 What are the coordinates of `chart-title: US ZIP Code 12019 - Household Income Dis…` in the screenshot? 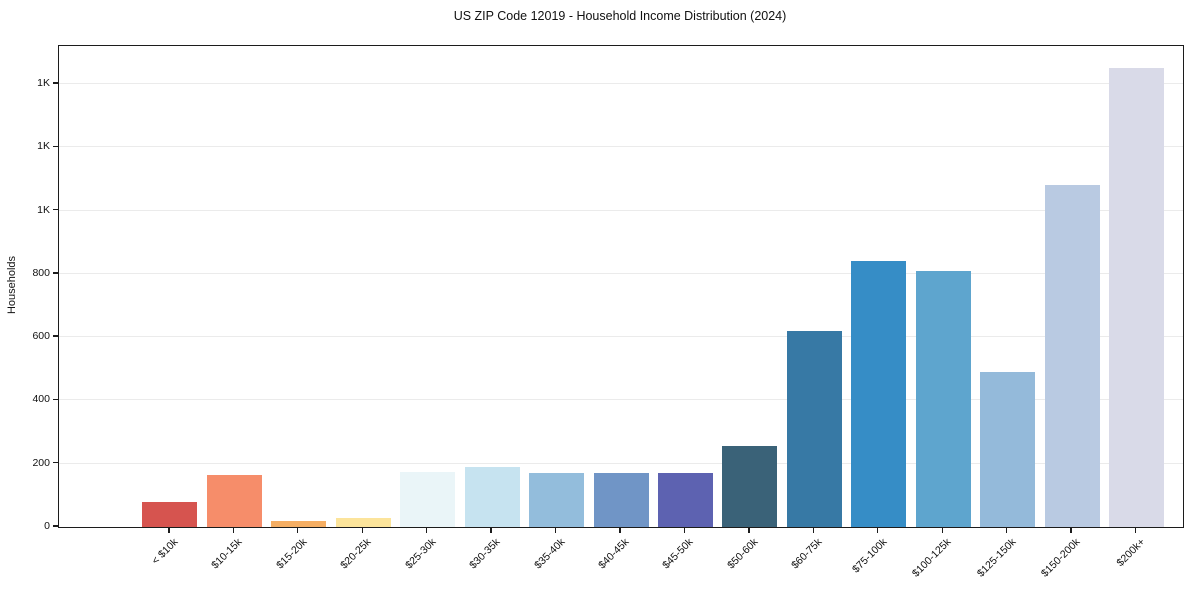 It's located at (620, 16).